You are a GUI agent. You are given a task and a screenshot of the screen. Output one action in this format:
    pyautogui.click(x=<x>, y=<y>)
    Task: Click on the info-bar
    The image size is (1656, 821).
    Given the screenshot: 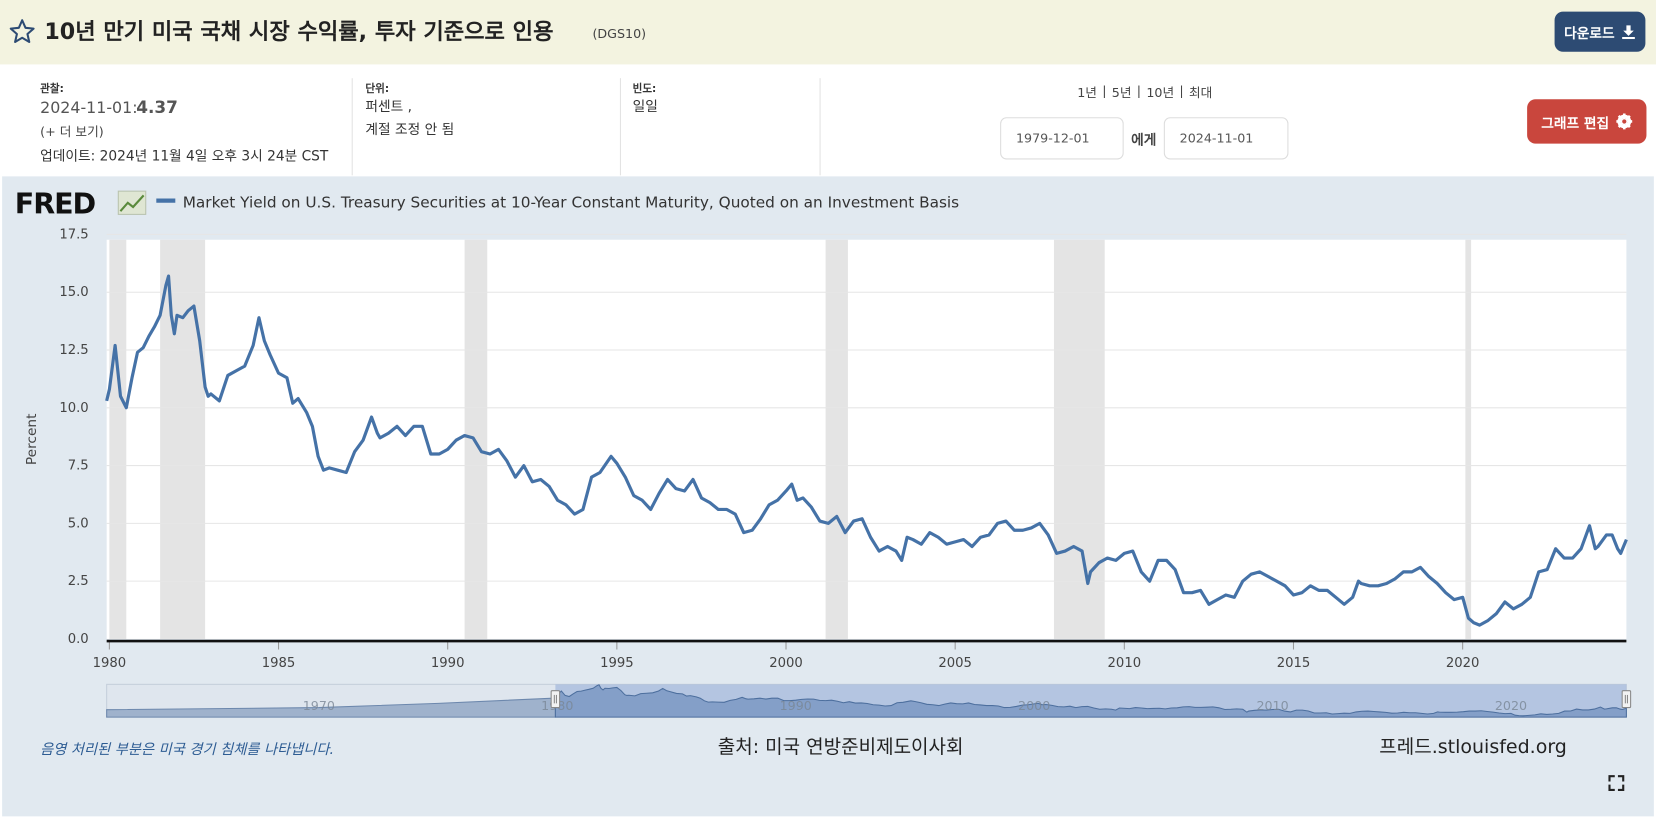 What is the action you would take?
    pyautogui.click(x=828, y=121)
    